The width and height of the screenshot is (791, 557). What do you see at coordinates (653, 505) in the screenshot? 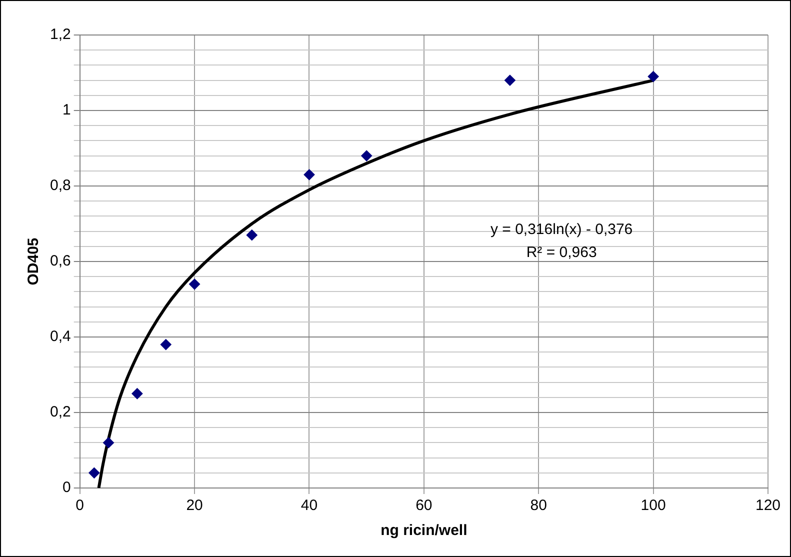
I see `x-tick-label: 100` at bounding box center [653, 505].